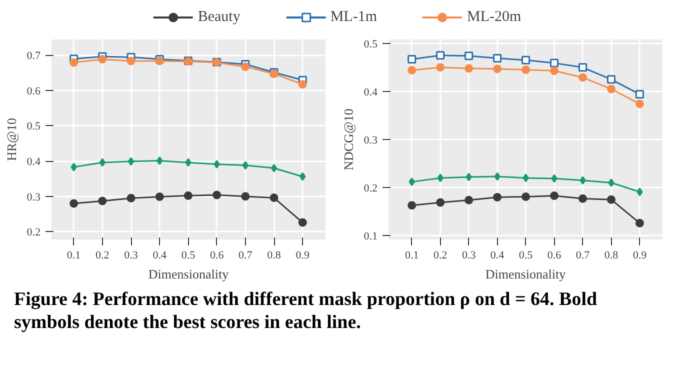 This screenshot has height=376, width=674. Describe the element at coordinates (306, 312) in the screenshot. I see `caption: Figure 4: Performance with different mask proportion ρ on d = 64. Bold symbols denote the best scores in each line.` at that location.